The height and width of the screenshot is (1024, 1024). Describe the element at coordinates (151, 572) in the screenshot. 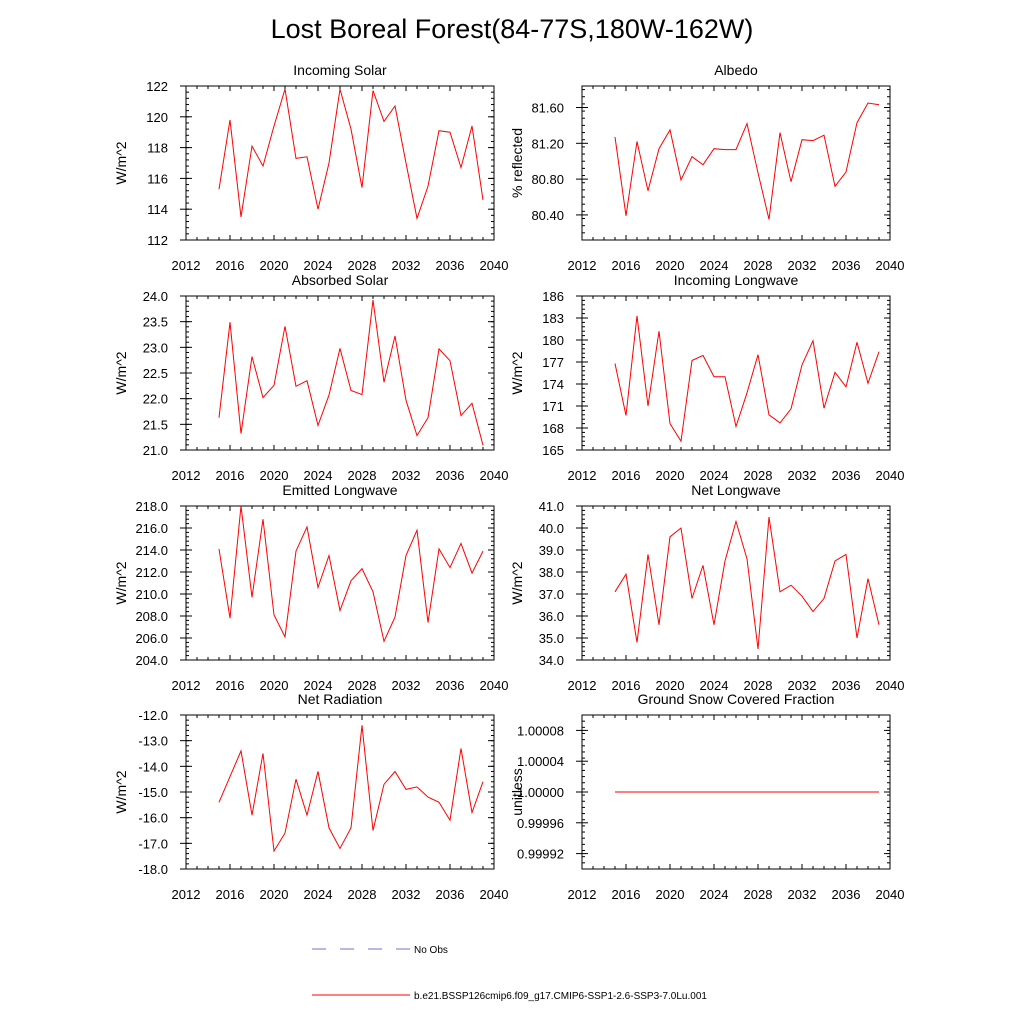

I see `y-tick-label: 212.0` at that location.